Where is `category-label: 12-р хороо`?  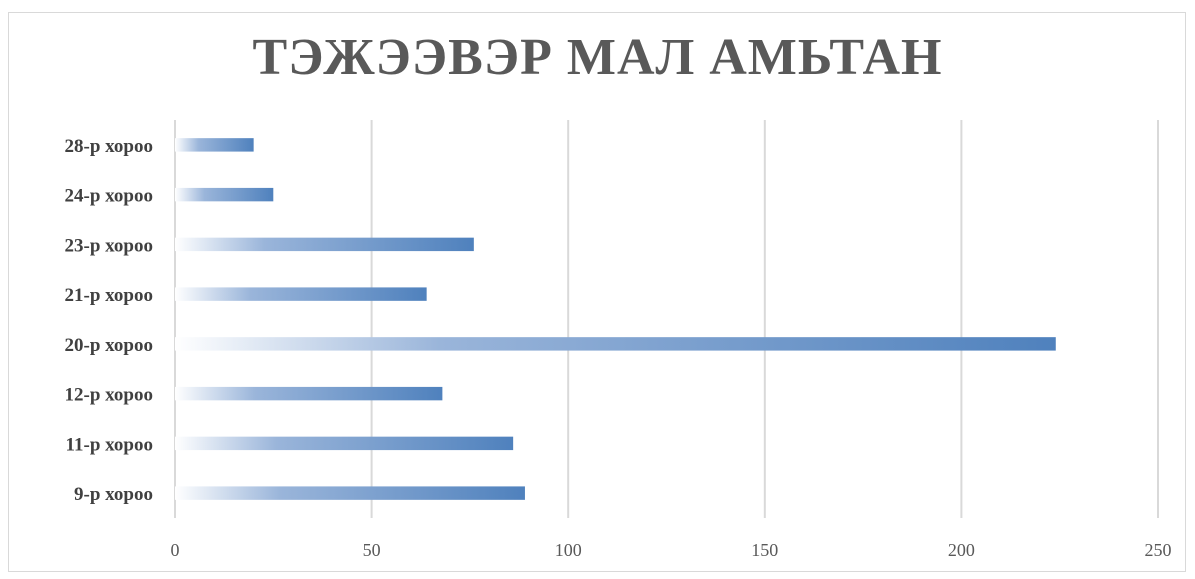
category-label: 12-р хороо is located at coordinates (109, 395).